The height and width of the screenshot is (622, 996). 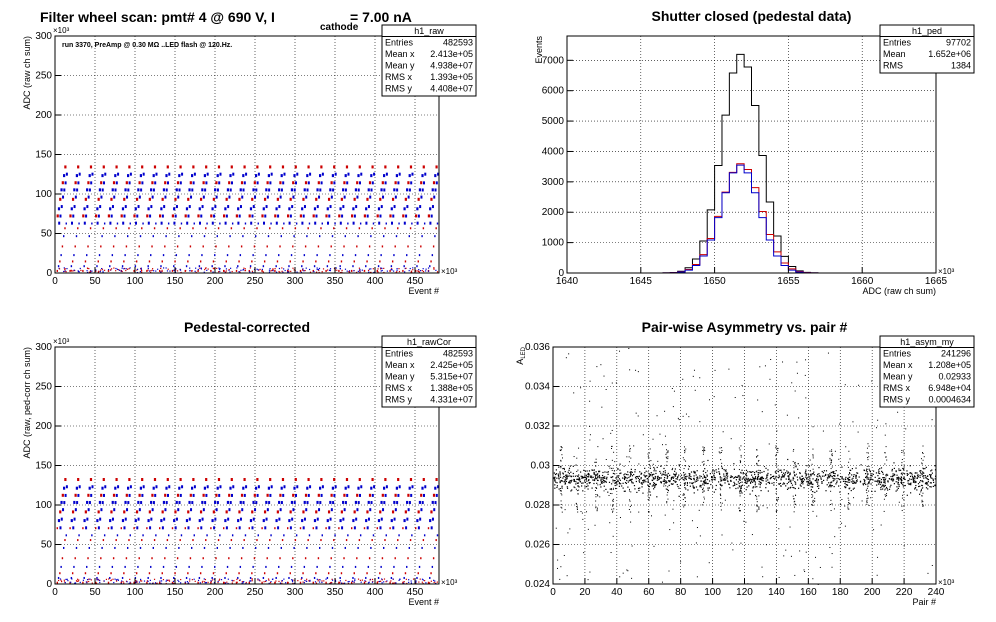 What do you see at coordinates (904, 592) in the screenshot?
I see `x-tick-label: 220` at bounding box center [904, 592].